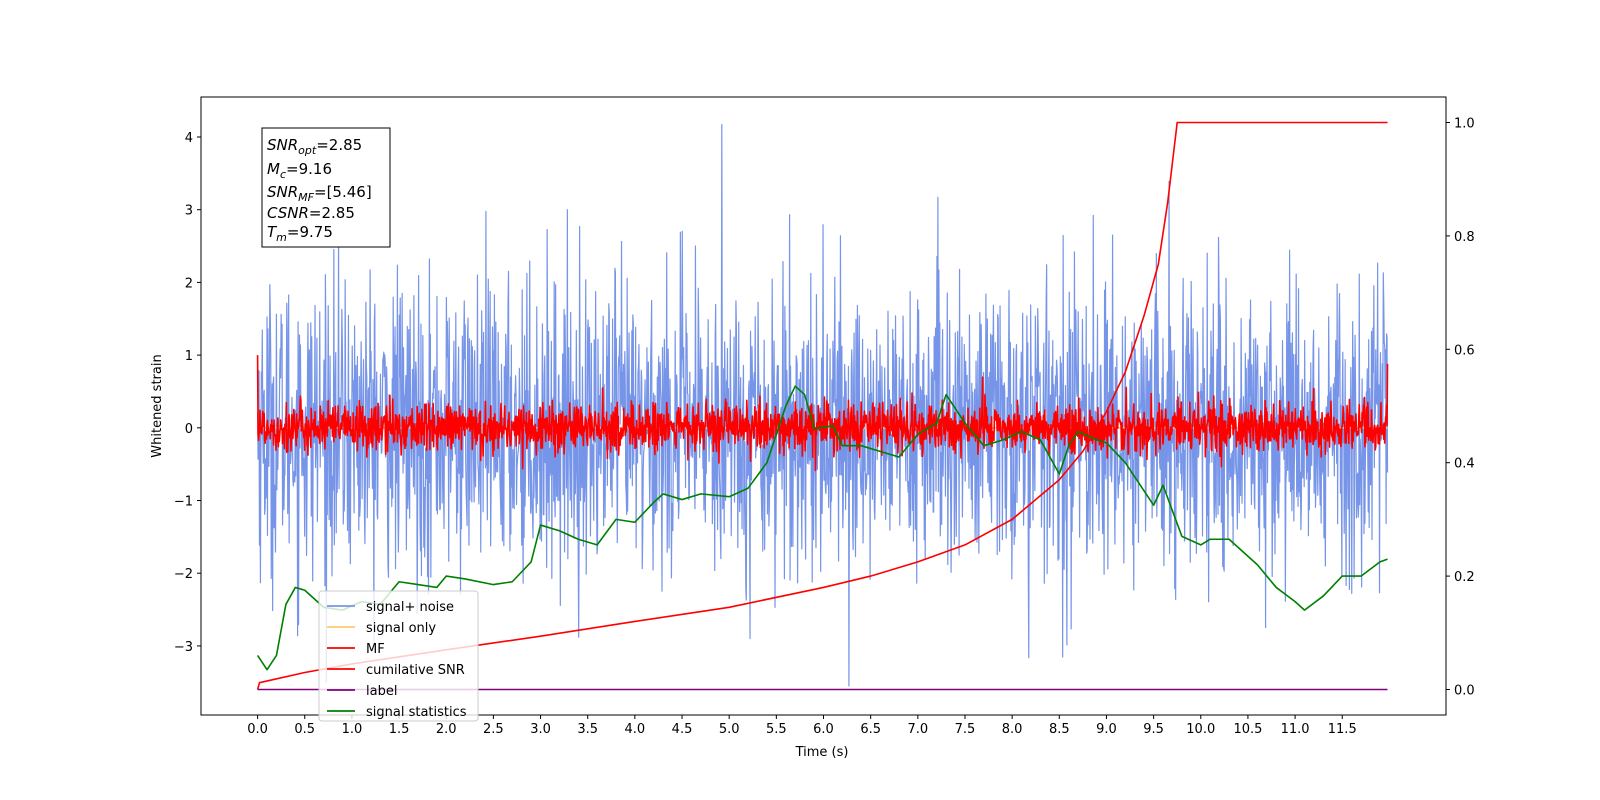  I want to click on y2-tick-label: 0.0, so click(1464, 690).